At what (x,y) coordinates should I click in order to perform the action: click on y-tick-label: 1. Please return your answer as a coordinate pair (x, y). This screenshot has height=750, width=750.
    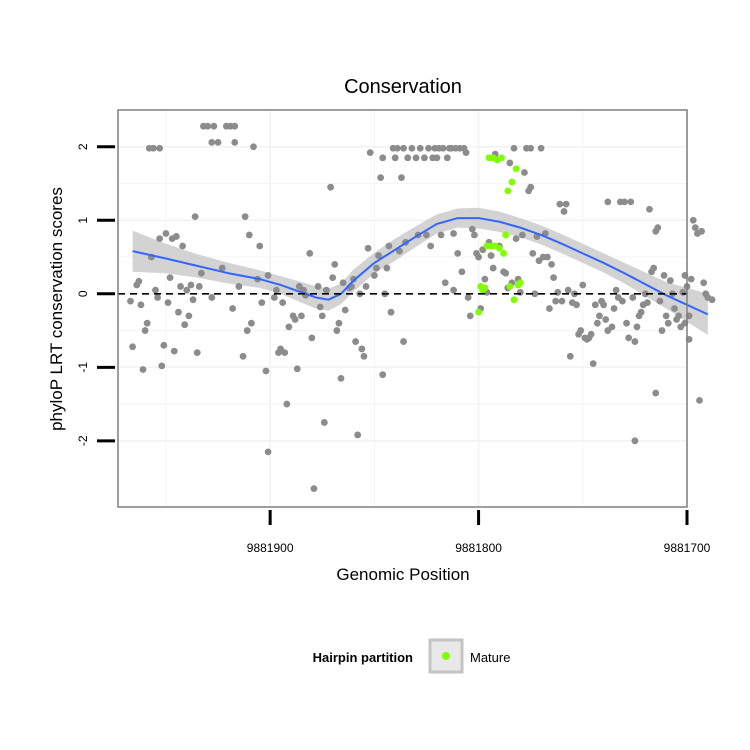
    Looking at the image, I should click on (83, 220).